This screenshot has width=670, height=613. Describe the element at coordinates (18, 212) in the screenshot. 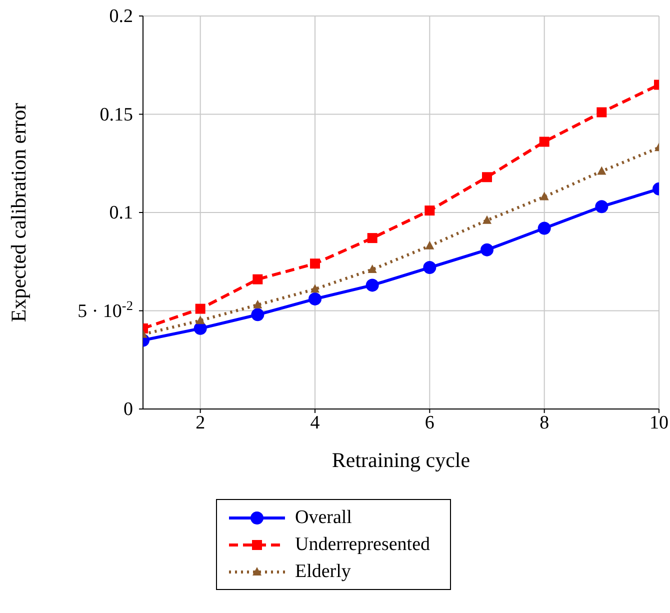

I see `y-axis-title: Expected calibration error` at that location.